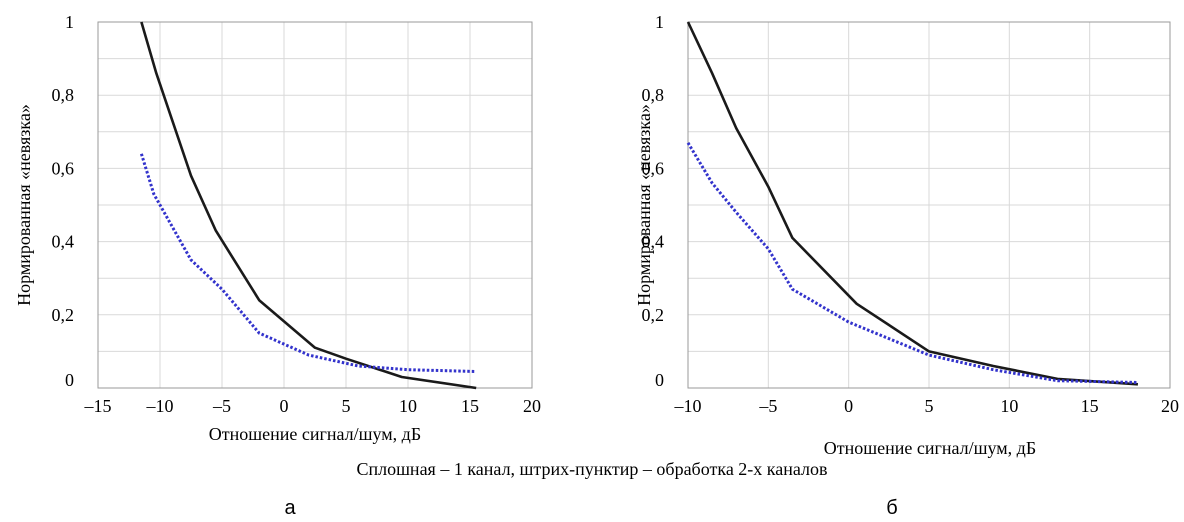  Describe the element at coordinates (98, 406) in the screenshot. I see `x-tick-label: –15` at that location.